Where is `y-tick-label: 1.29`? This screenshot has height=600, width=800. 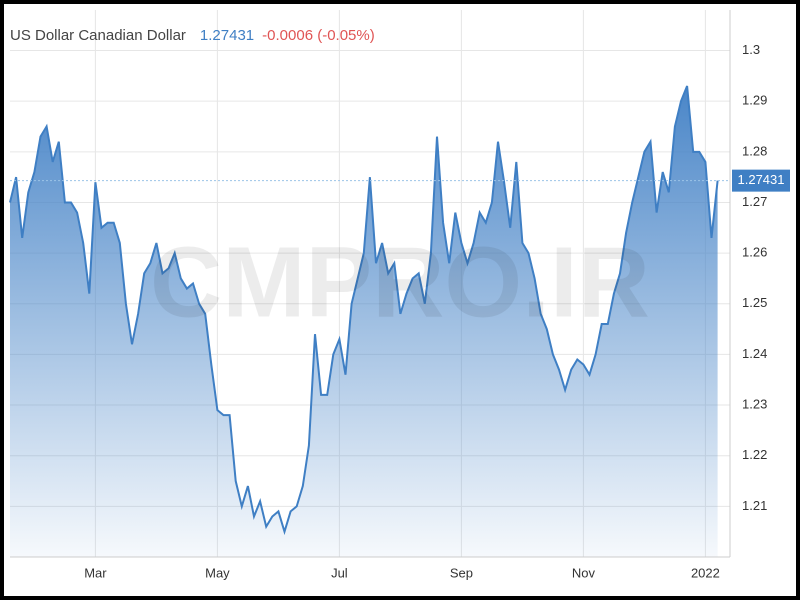 y-tick-label: 1.29 is located at coordinates (754, 100).